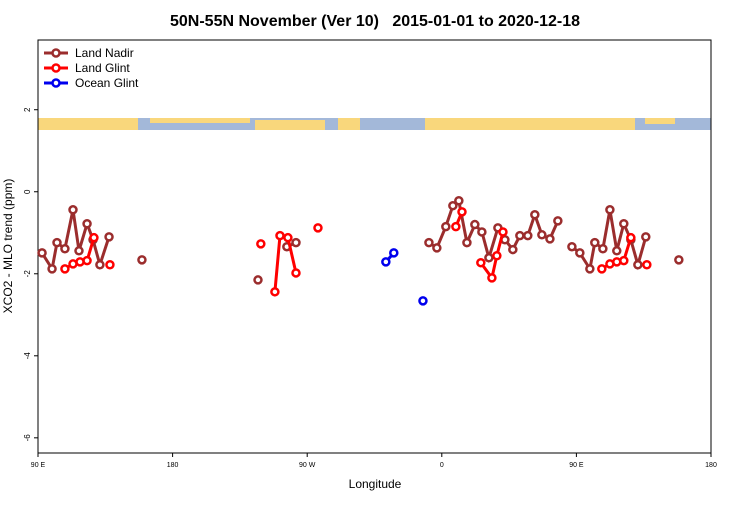 This screenshot has width=750, height=505. Describe the element at coordinates (27, 356) in the screenshot. I see `y-tick-label: -4` at that location.